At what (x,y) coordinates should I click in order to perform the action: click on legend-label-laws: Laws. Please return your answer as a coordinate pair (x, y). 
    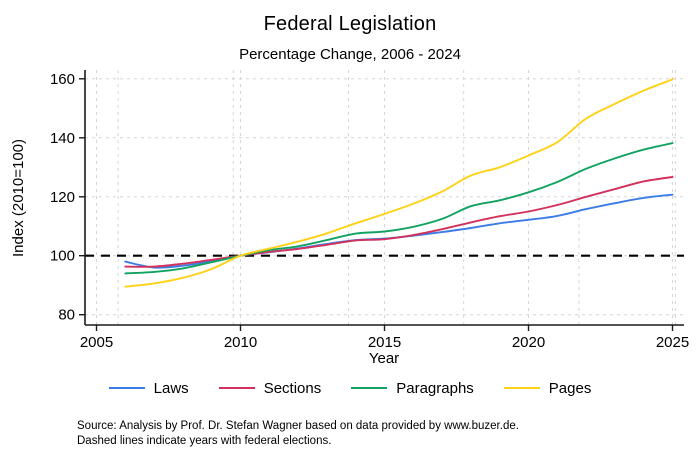
    Looking at the image, I should click on (171, 388).